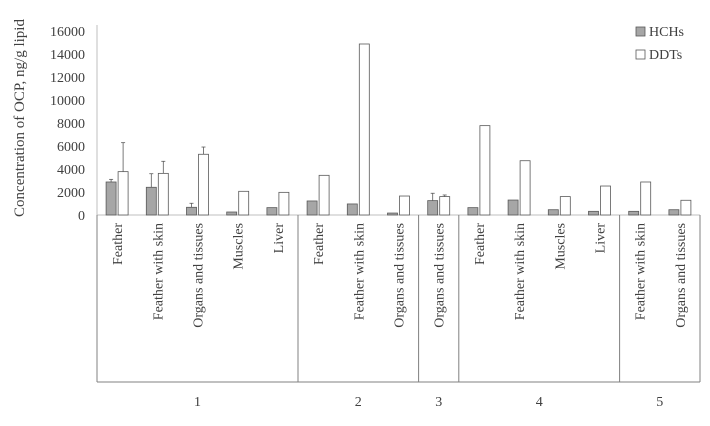 Image resolution: width=710 pixels, height=426 pixels. Describe the element at coordinates (71, 147) in the screenshot. I see `y-tick-label: 6000` at that location.